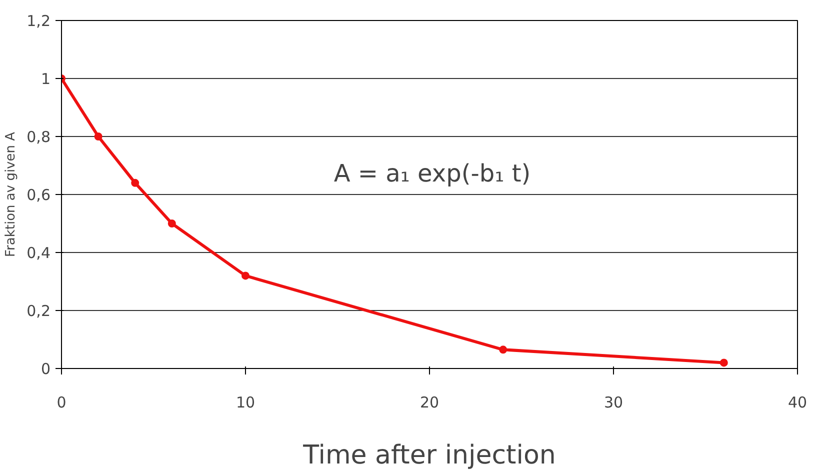 The width and height of the screenshot is (817, 473). Describe the element at coordinates (38, 21) in the screenshot. I see `y-tick-label: 1,2` at that location.